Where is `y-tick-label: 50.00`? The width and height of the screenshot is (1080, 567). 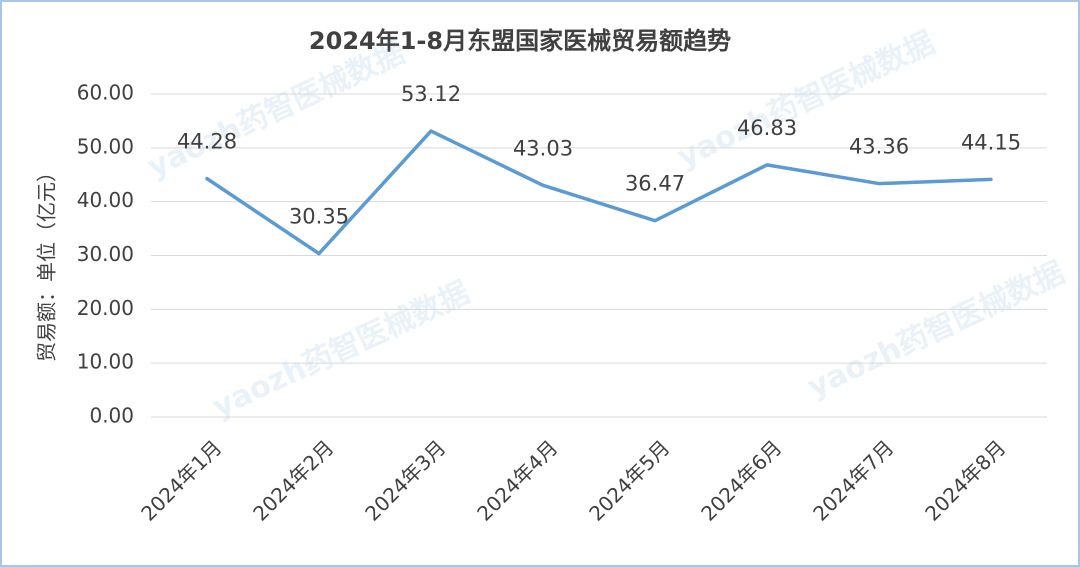
y-tick-label: 50.00 is located at coordinates (105, 146).